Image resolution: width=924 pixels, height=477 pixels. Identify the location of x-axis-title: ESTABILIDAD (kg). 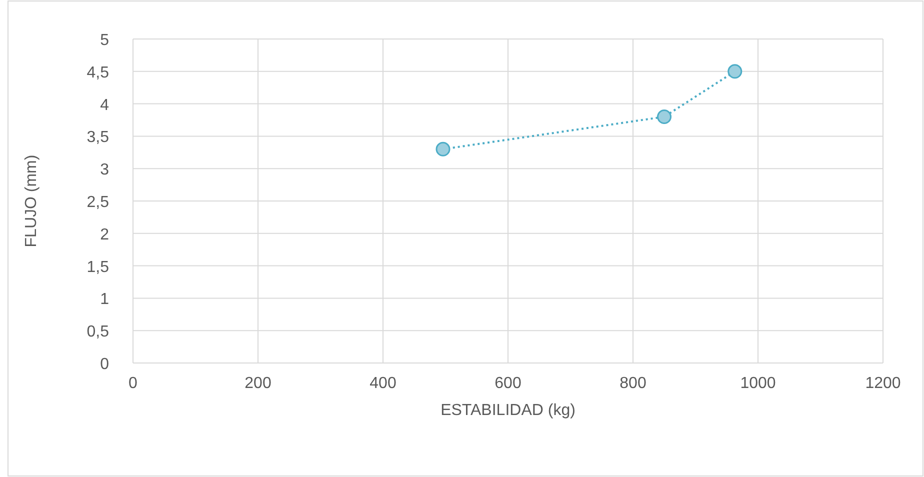
(508, 410).